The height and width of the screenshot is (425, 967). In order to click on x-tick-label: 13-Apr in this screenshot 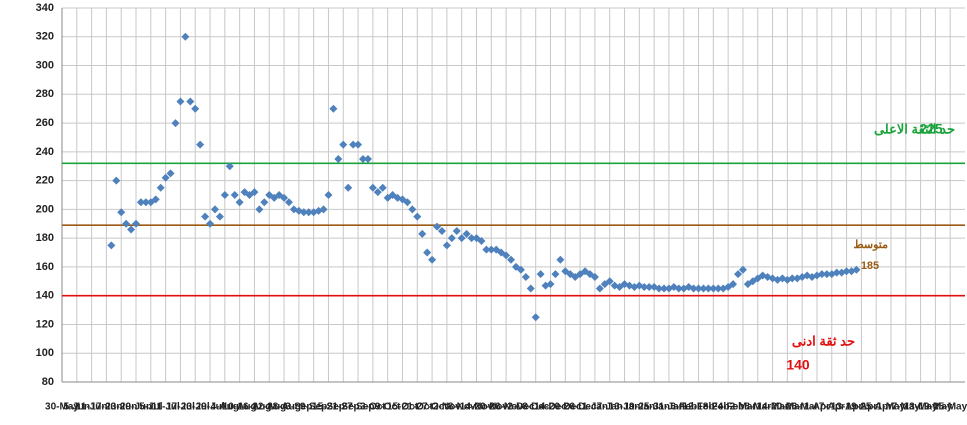, I will do `click(847, 407)`.